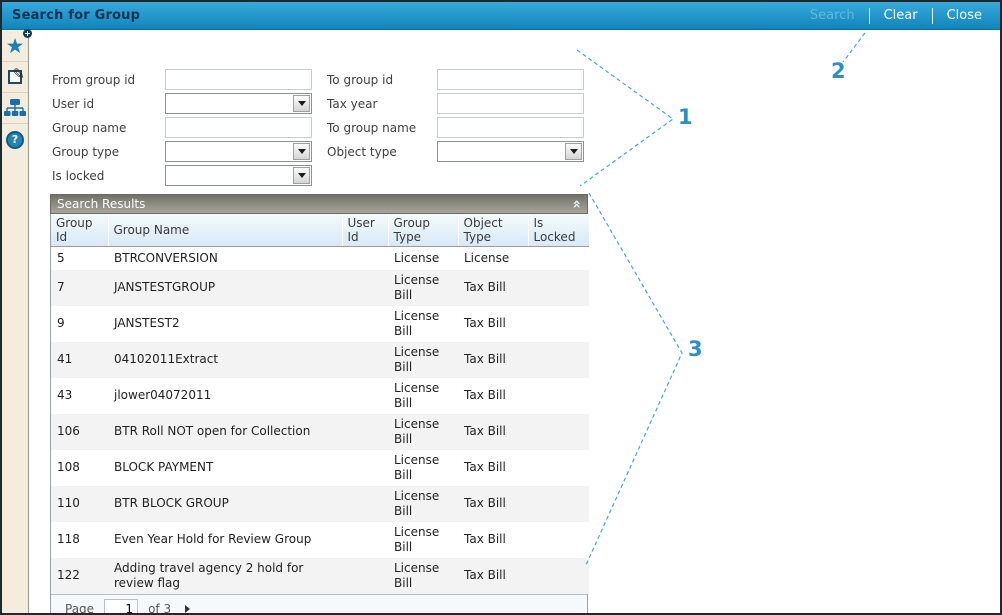  I want to click on clear-button: Clear, so click(900, 15).